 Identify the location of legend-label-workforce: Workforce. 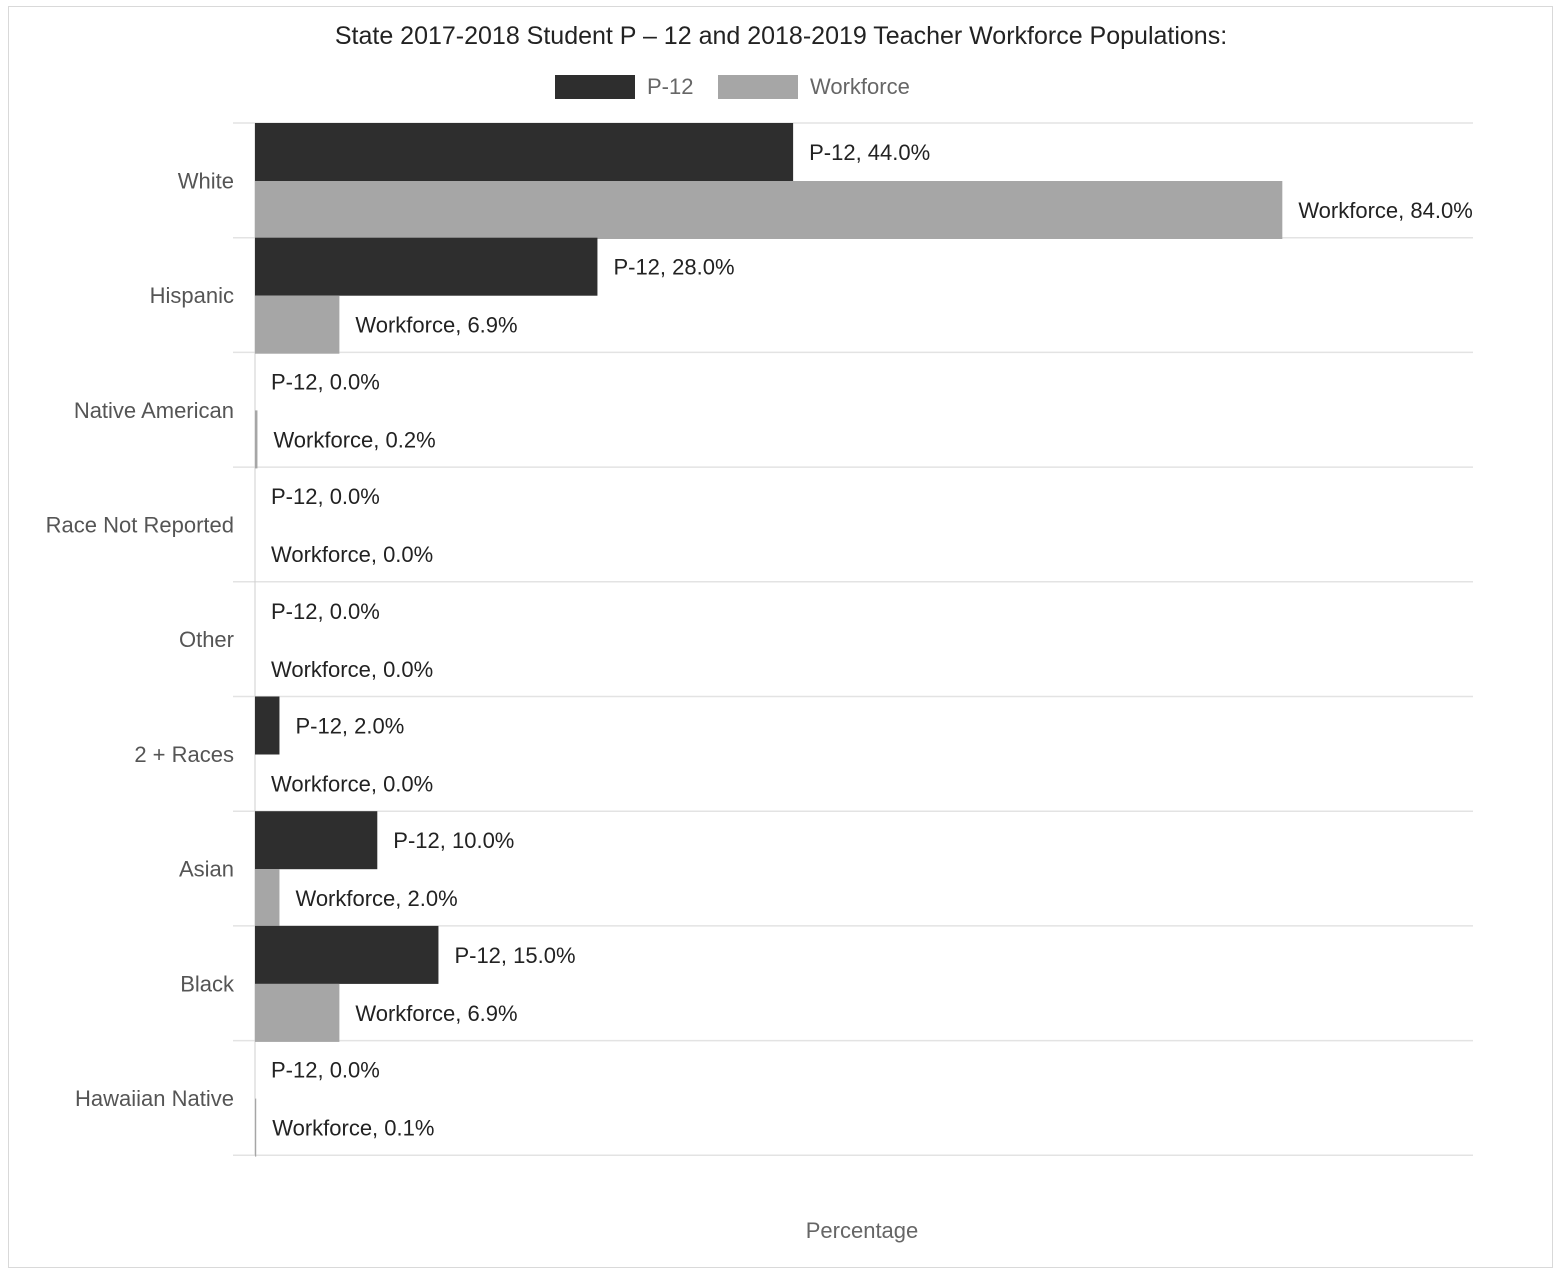
(860, 86).